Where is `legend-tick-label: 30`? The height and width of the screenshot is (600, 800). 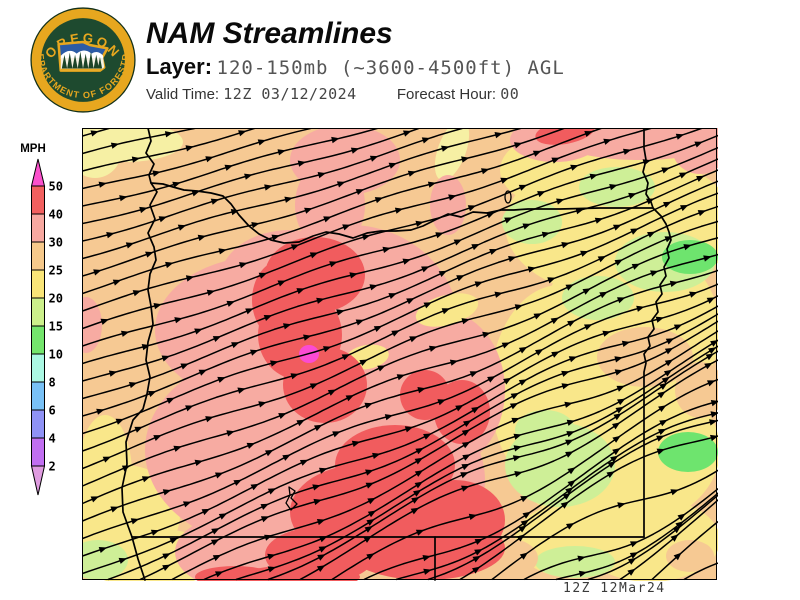
legend-tick-label: 30 is located at coordinates (56, 243).